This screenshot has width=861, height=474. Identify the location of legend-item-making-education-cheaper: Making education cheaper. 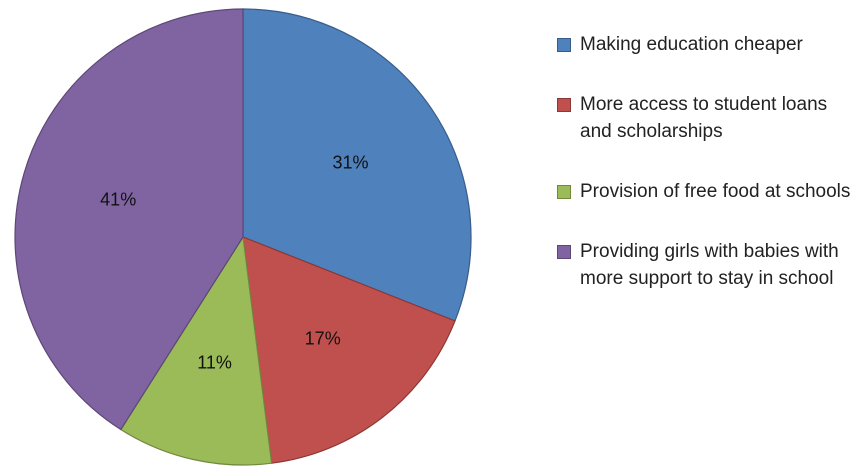
(706, 44).